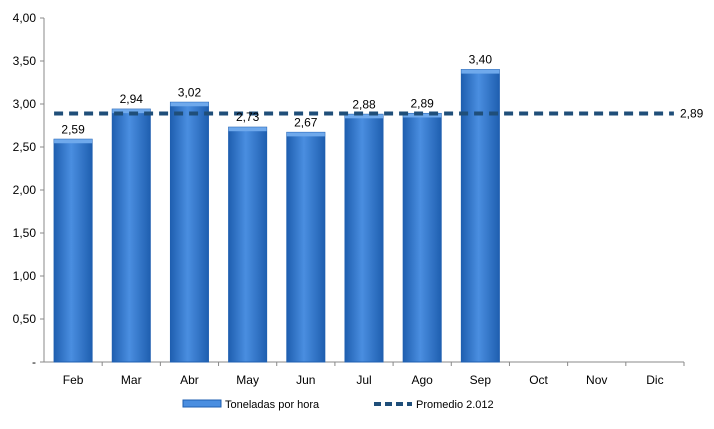 The height and width of the screenshot is (429, 714). I want to click on x-tick-label: Jul, so click(363, 380).